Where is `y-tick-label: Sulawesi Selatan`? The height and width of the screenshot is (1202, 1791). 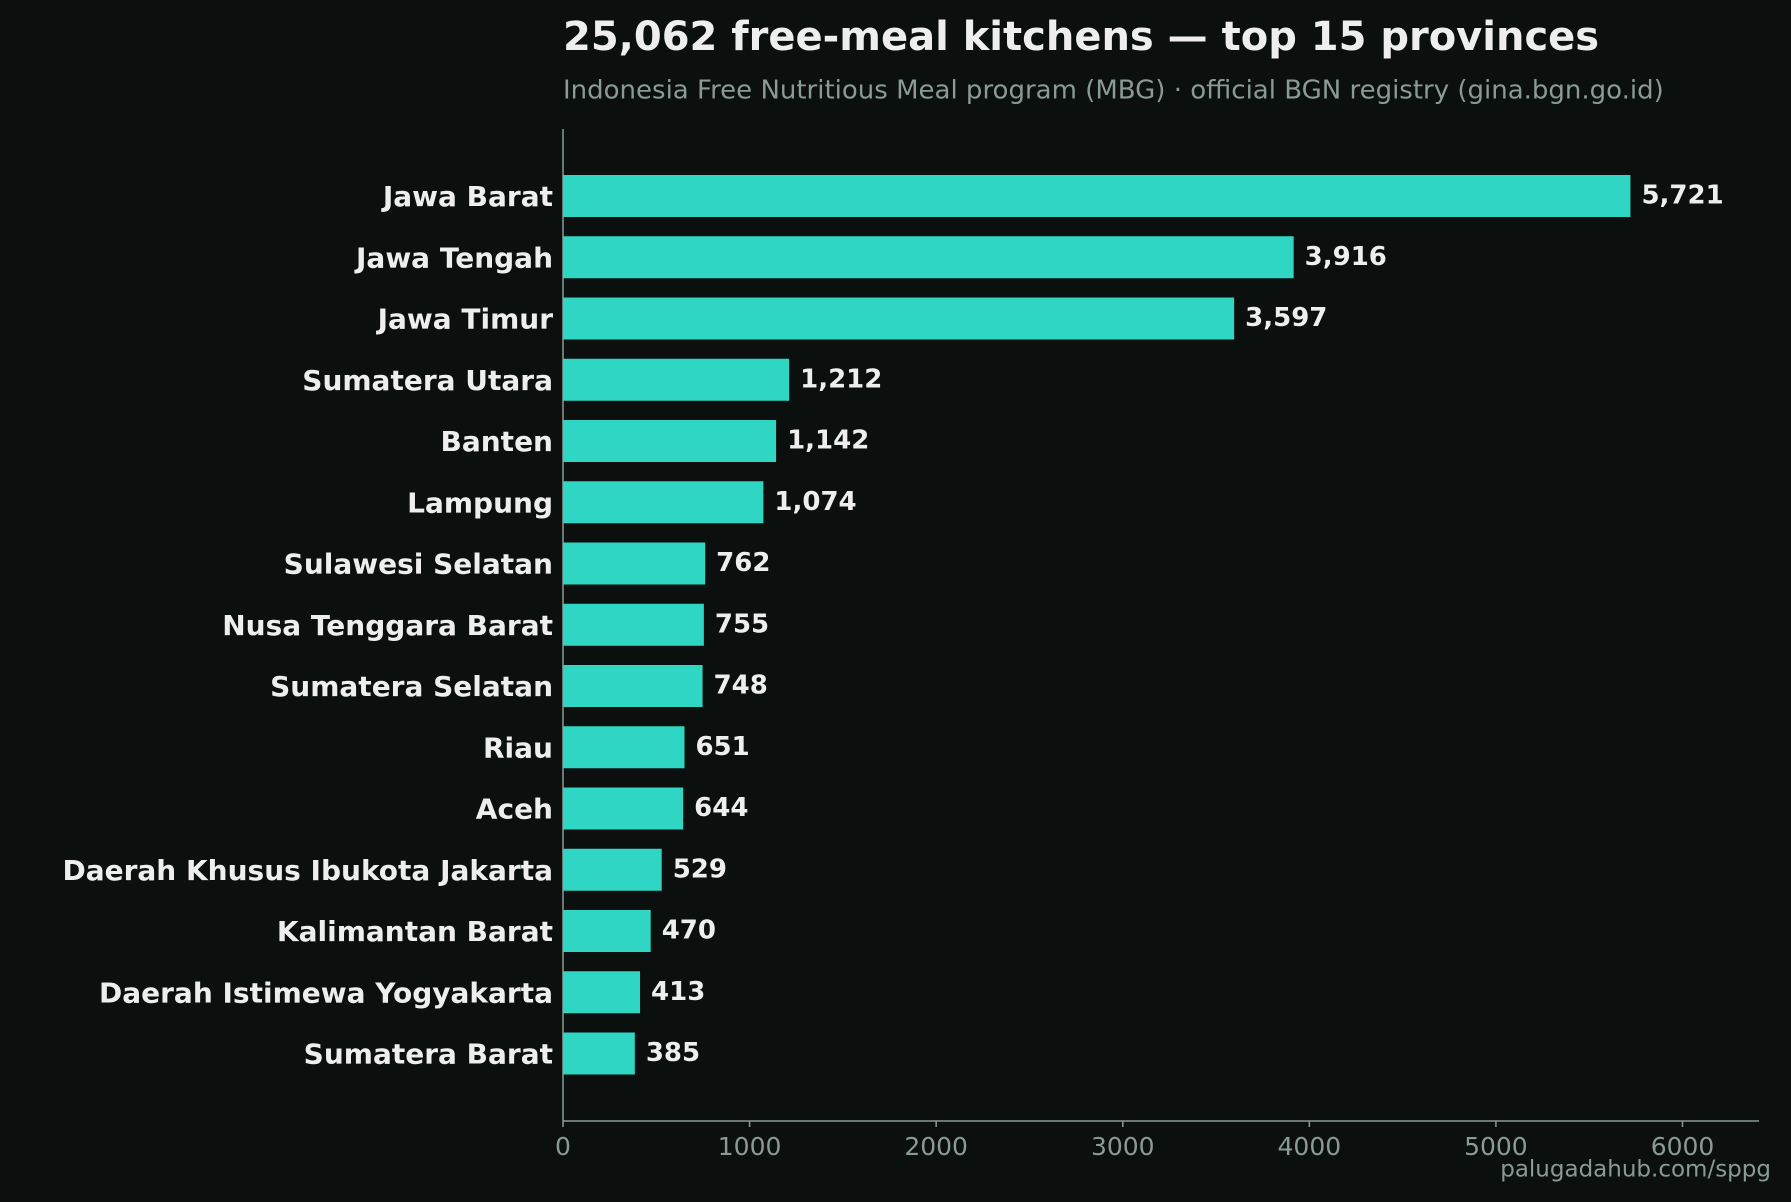 y-tick-label: Sulawesi Selatan is located at coordinates (418, 564).